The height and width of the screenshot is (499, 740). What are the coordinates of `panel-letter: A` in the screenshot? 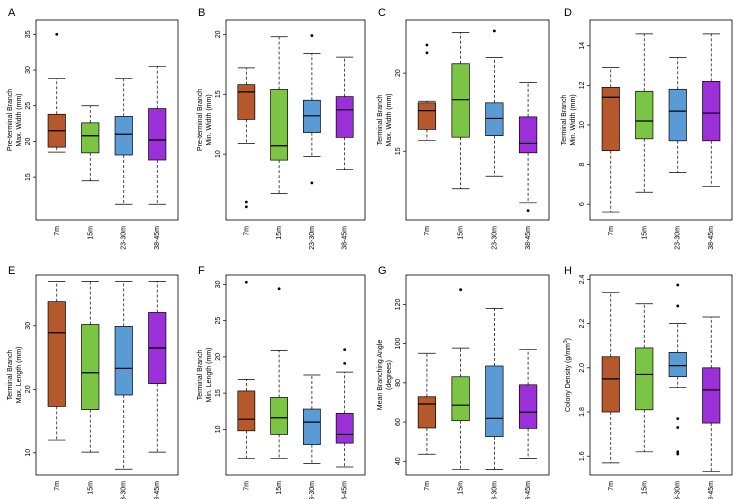 It's located at (12, 13).